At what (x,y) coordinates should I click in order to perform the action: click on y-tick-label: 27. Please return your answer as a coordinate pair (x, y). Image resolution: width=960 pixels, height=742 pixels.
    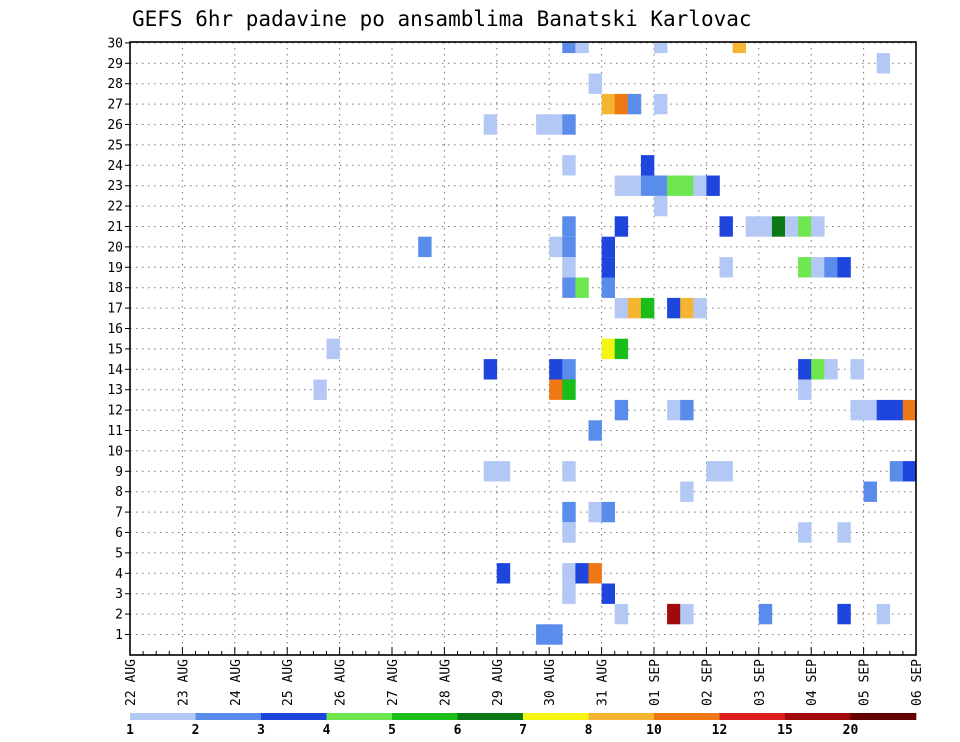
    Looking at the image, I should click on (115, 105).